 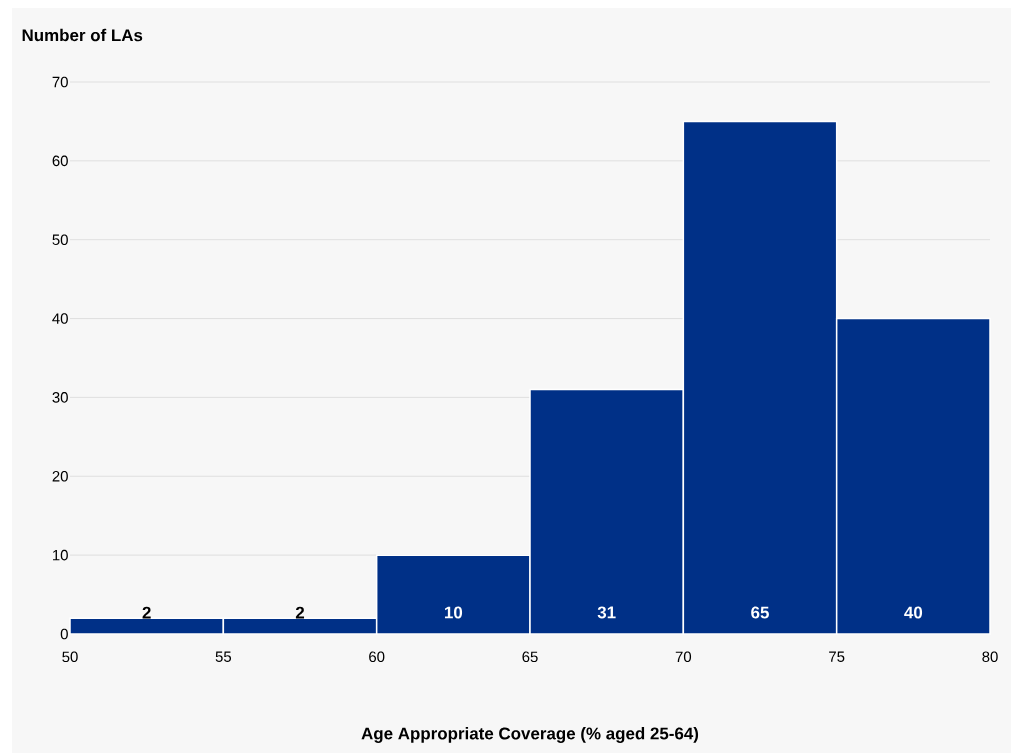 What do you see at coordinates (530, 735) in the screenshot?
I see `x-axis-title: Age Appropriate Coverage (% aged 25-64)` at bounding box center [530, 735].